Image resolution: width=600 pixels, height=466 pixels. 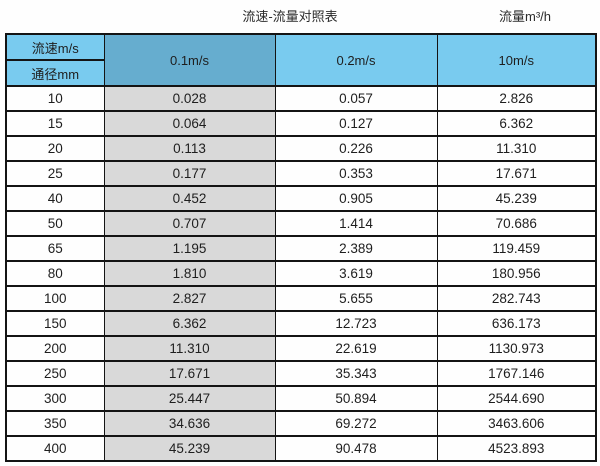 What do you see at coordinates (356, 223) in the screenshot?
I see `flow-value-cell: 1.414` at bounding box center [356, 223].